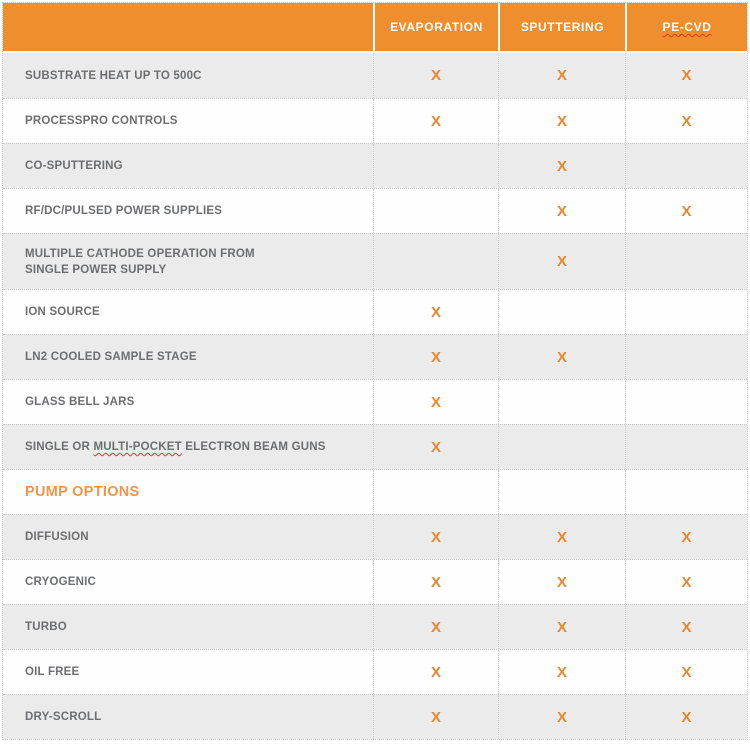 The height and width of the screenshot is (750, 750). I want to click on label-prefix: SINGLE OR, so click(59, 447).